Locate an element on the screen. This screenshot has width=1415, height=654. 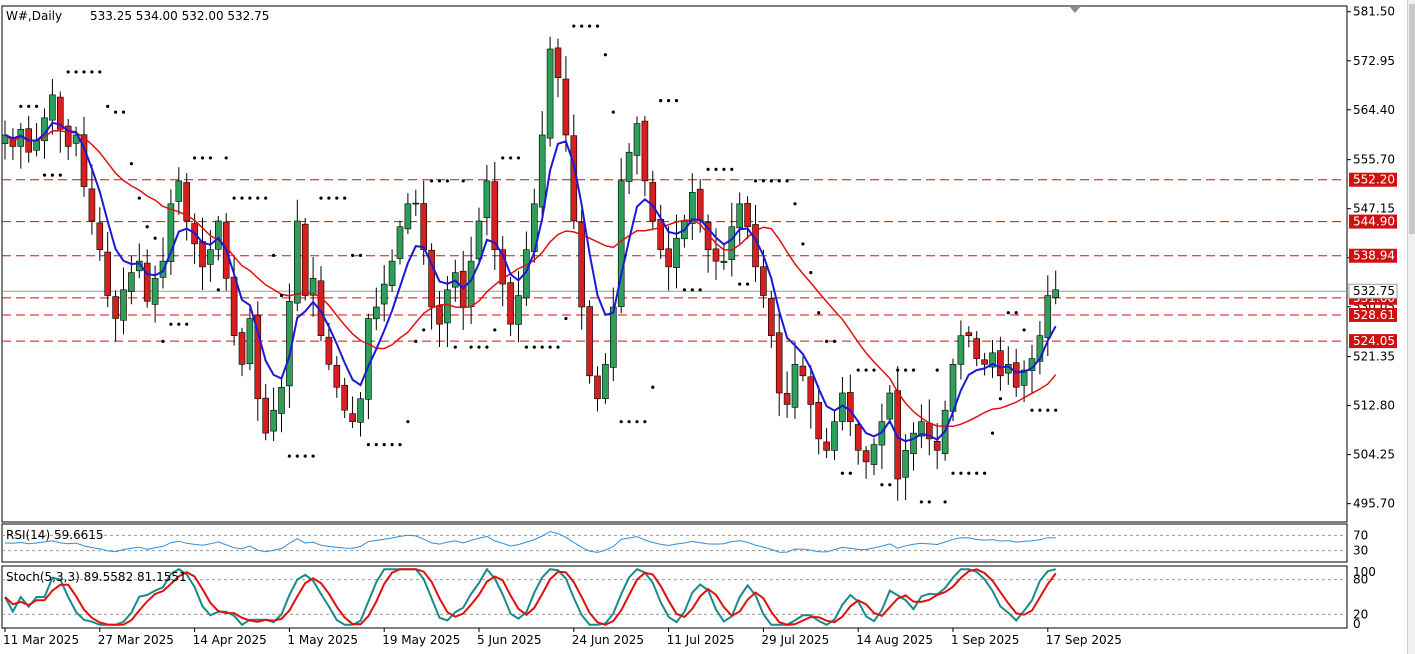
level-label: 538.94 is located at coordinates (1374, 256).